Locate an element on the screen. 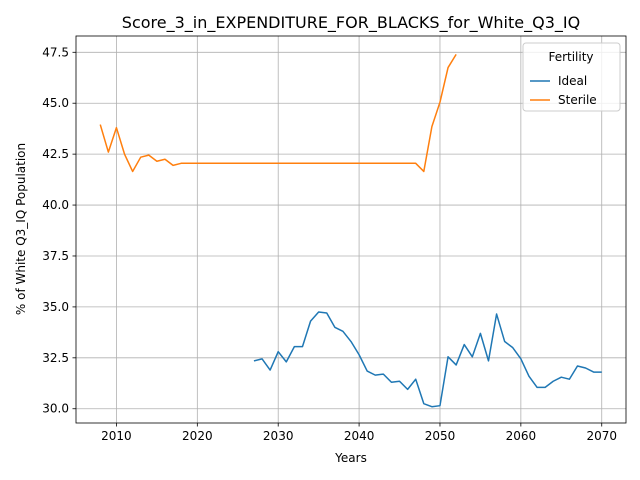 The height and width of the screenshot is (480, 640). x-tick-label: 2020 is located at coordinates (197, 436).